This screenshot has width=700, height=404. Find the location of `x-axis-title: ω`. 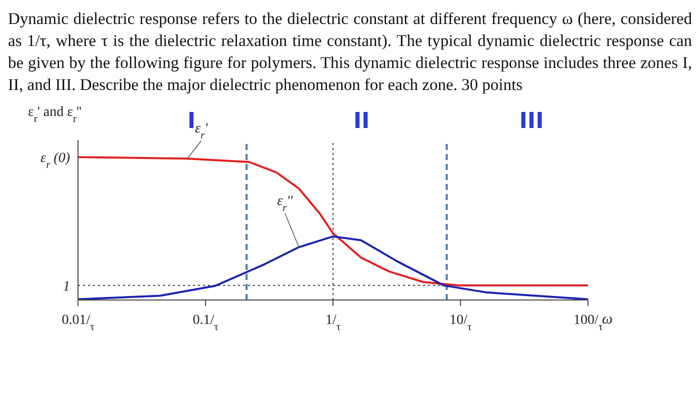

x-axis-title: ω is located at coordinates (607, 319).